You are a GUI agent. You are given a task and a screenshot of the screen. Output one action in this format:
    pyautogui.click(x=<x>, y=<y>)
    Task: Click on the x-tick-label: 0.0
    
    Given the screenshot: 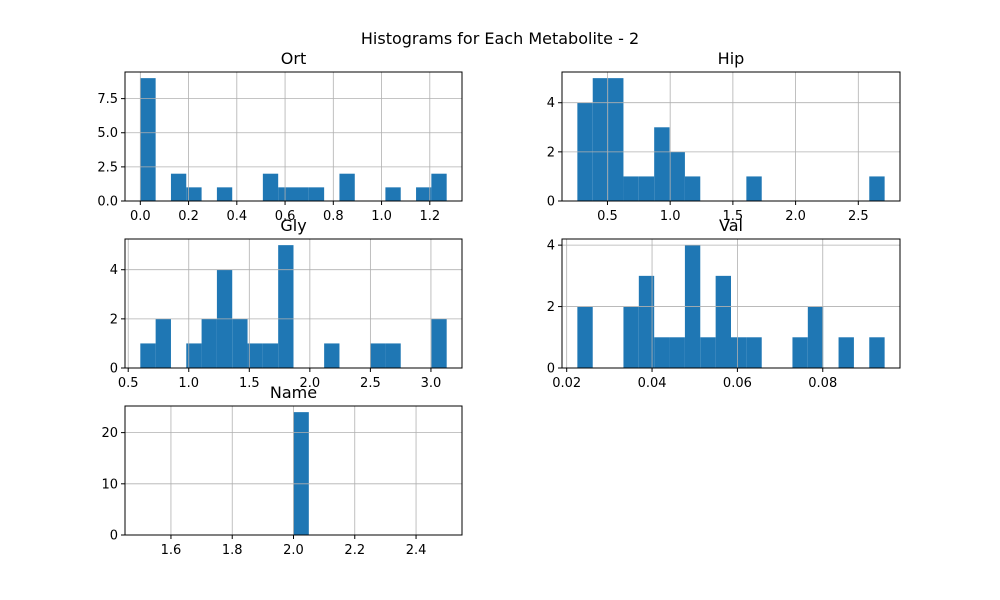 What is the action you would take?
    pyautogui.click(x=140, y=216)
    